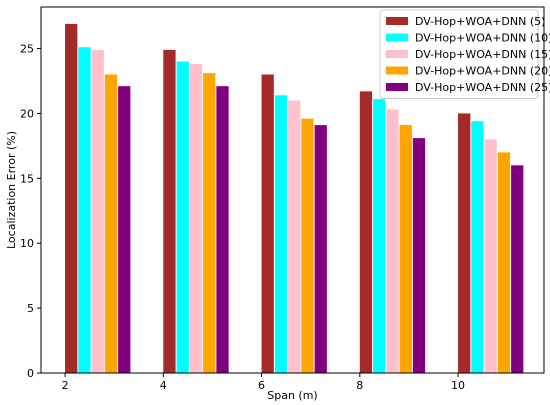  Describe the element at coordinates (30, 373) in the screenshot. I see `y-tick-label-0: 0` at that location.